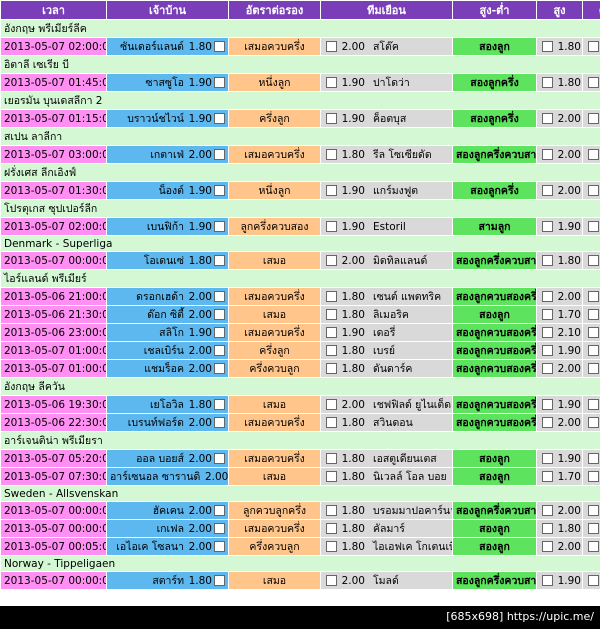  What do you see at coordinates (167, 46) in the screenshot?
I see `home-team-cell: ซันเดอร์แลนด์ 1.80` at bounding box center [167, 46].